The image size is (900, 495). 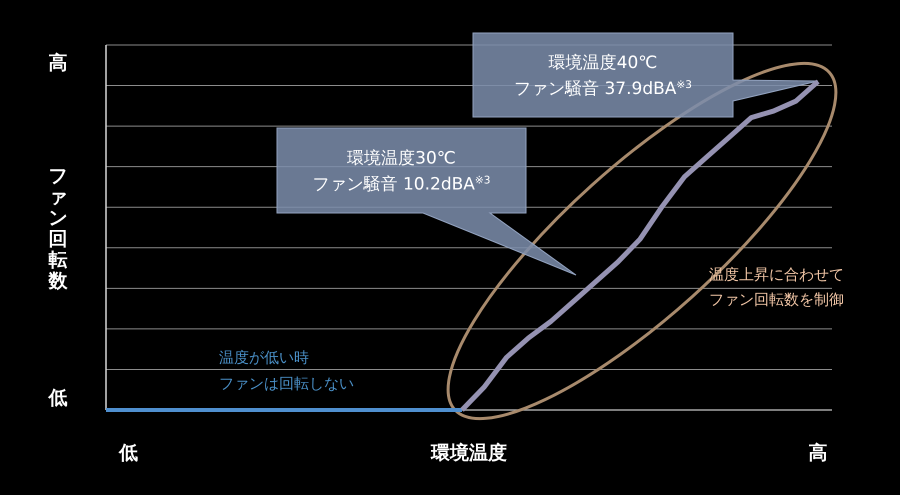 I want to click on annotation: ファンは回転しない, so click(x=286, y=383).